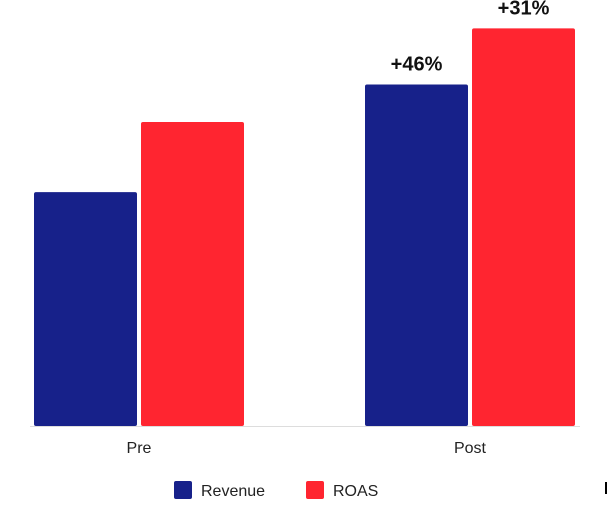 This screenshot has width=610, height=513. What do you see at coordinates (606, 488) in the screenshot?
I see `edge-mark` at bounding box center [606, 488].